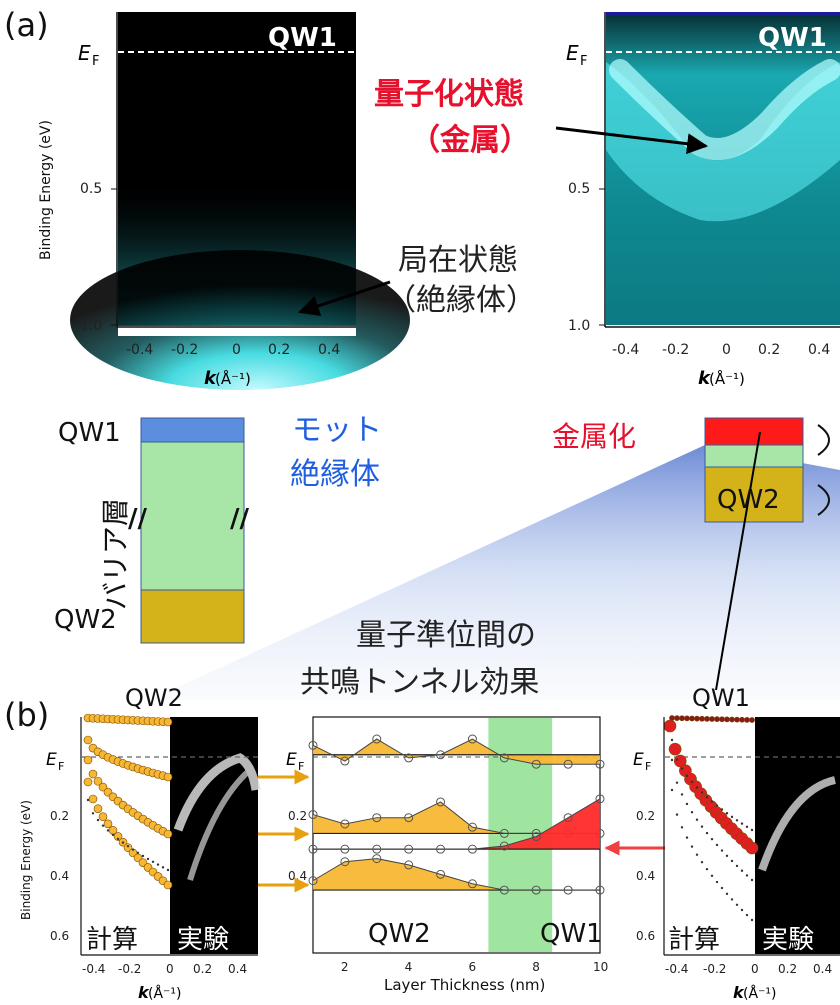 This screenshot has height=1005, width=840. What do you see at coordinates (345, 967) in the screenshot?
I see `svg-text: 2` at bounding box center [345, 967].